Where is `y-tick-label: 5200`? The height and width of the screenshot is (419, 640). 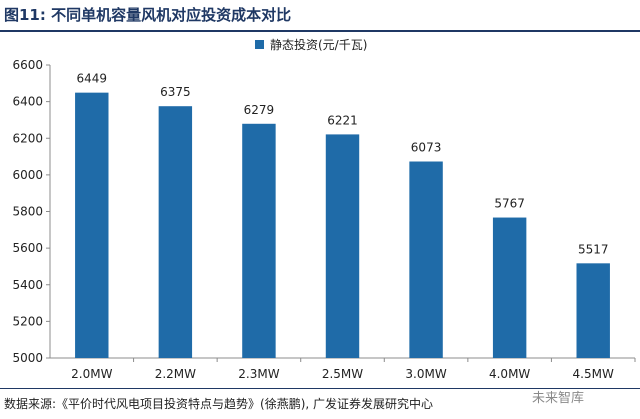 y-tick-label: 5200 is located at coordinates (27, 321).